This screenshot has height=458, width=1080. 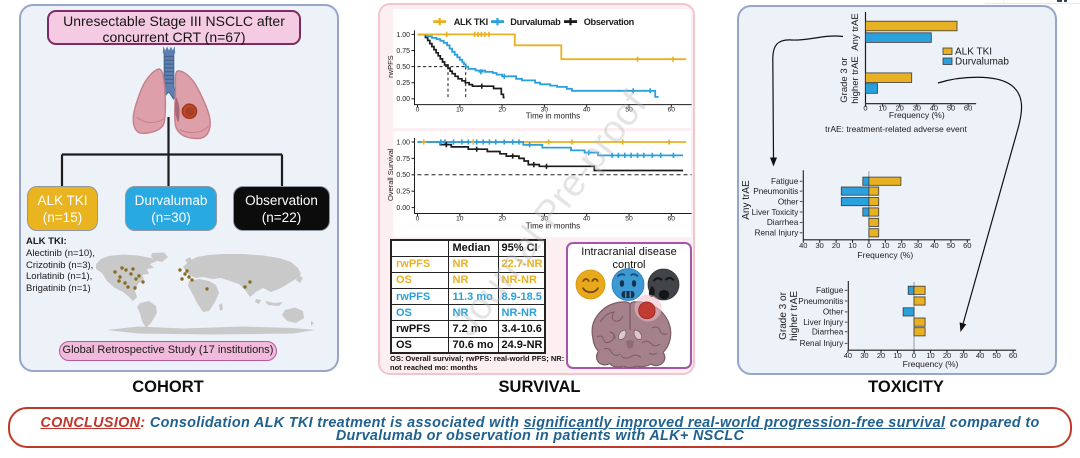 What do you see at coordinates (390, 174) in the screenshot?
I see `svg-text: Overall Survival` at bounding box center [390, 174].